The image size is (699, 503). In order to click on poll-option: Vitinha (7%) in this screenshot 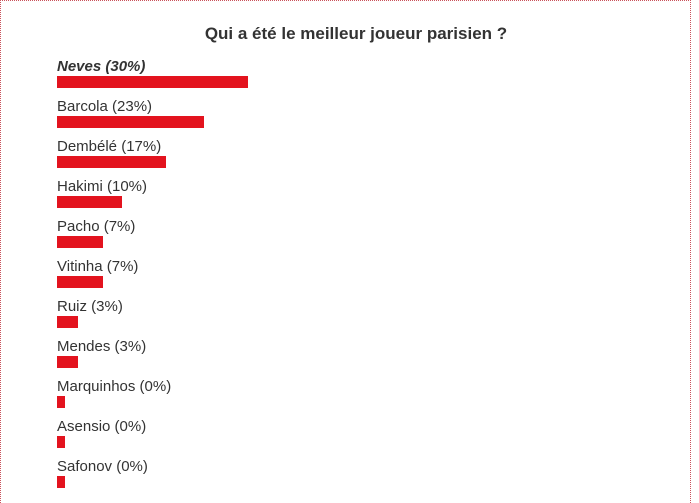, I will do `click(357, 278)`.